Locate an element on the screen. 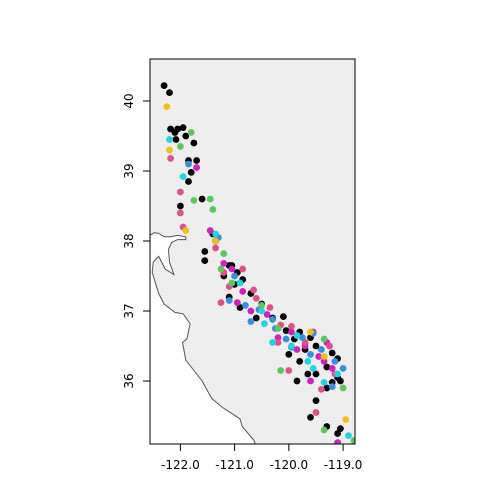 This screenshot has width=504, height=504. y-tick-label: 40 is located at coordinates (129, 100).